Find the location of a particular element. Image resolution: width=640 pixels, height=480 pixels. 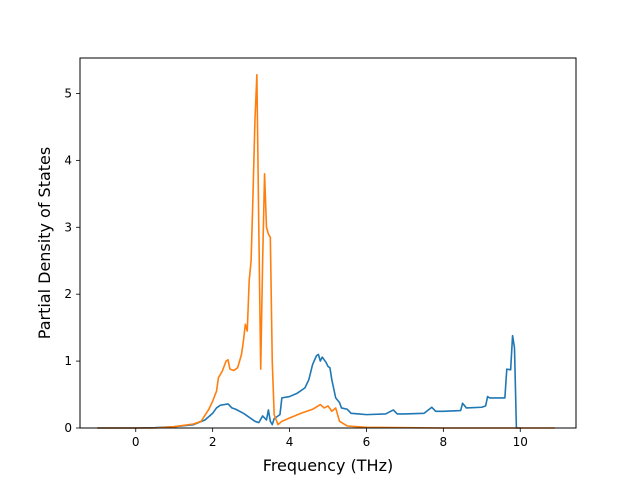

x-tick-label: 6 is located at coordinates (367, 442).